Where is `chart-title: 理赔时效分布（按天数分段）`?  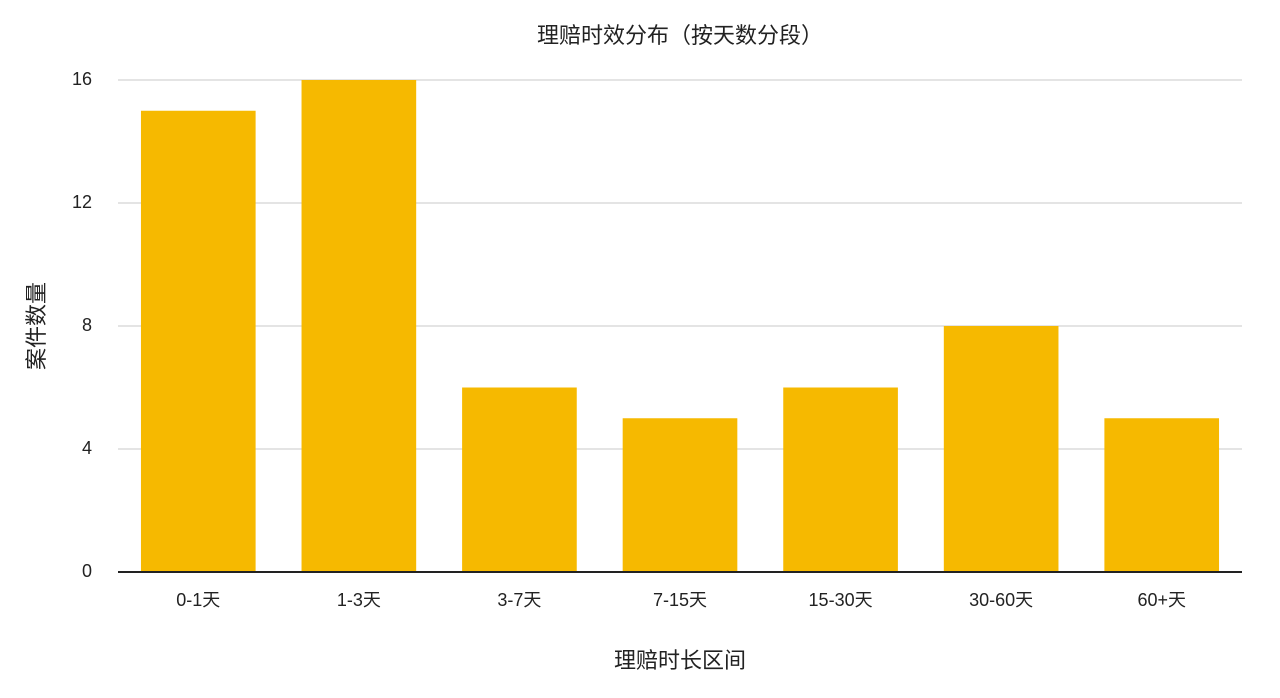 chart-title: 理赔时效分布（按天数分段） is located at coordinates (680, 35).